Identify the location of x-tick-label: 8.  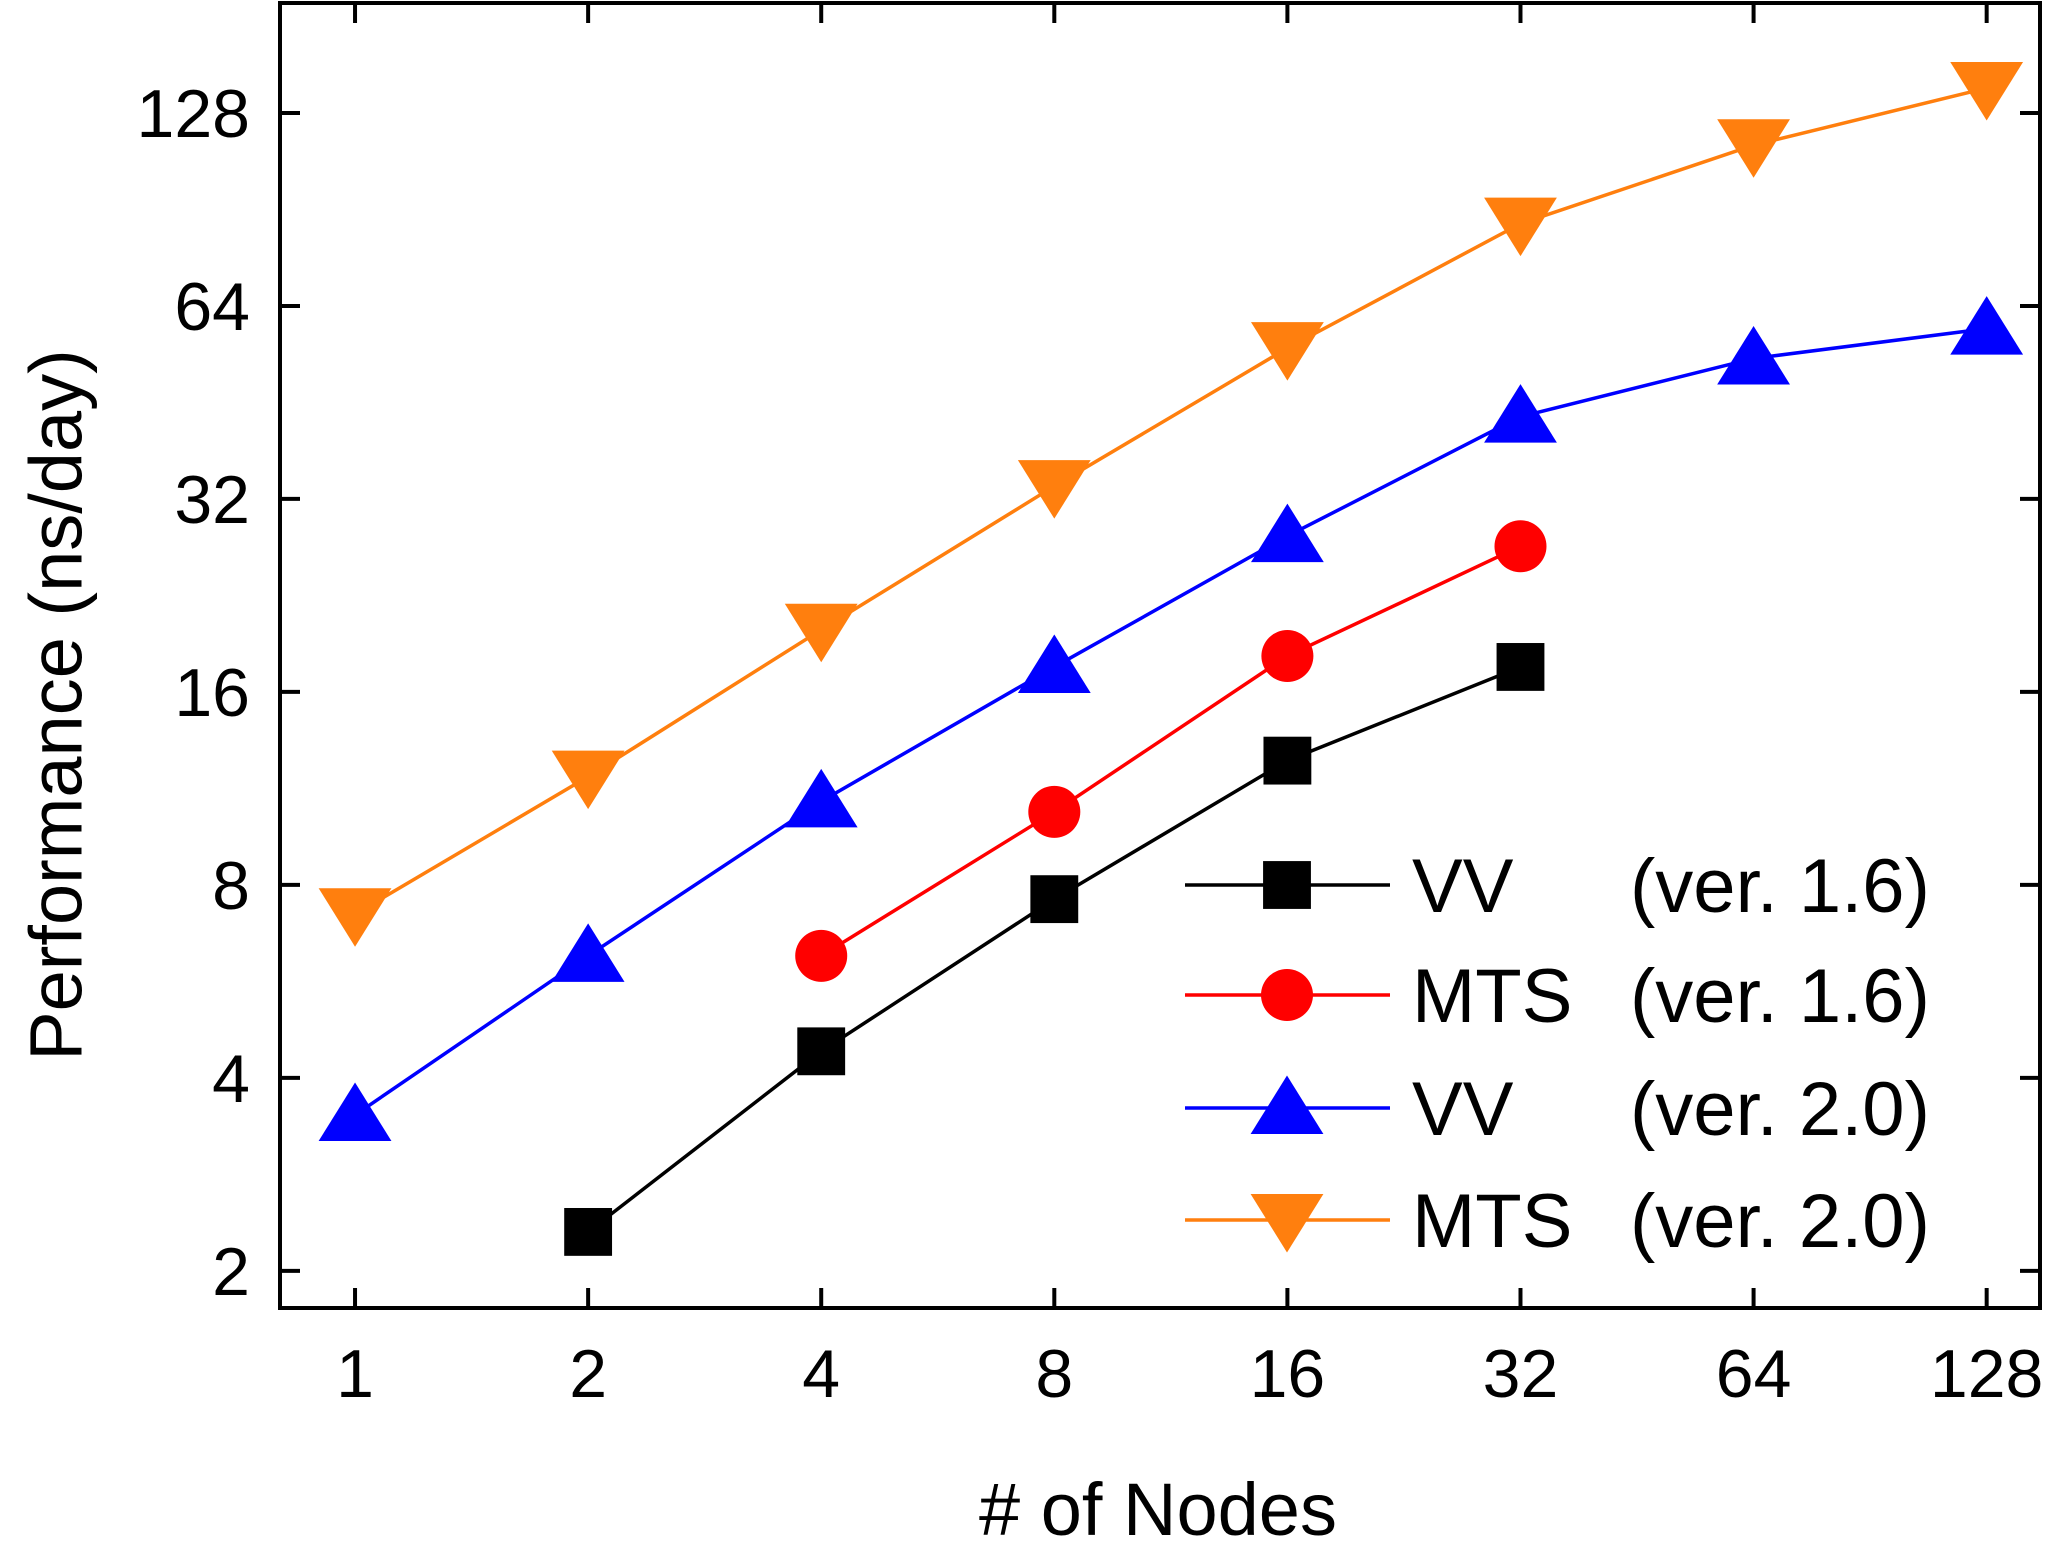
(1054, 1374).